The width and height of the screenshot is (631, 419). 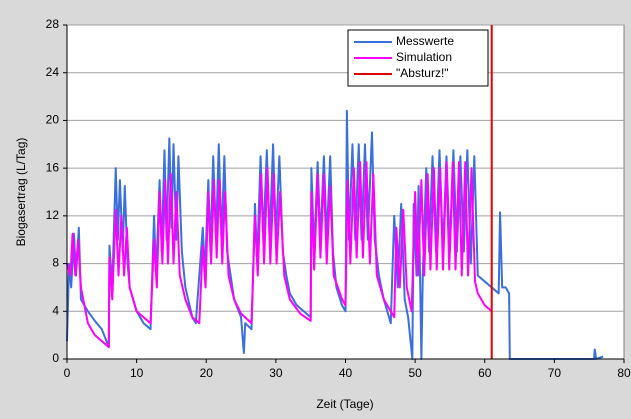 What do you see at coordinates (55, 263) in the screenshot?
I see `y-tick-label: 8` at bounding box center [55, 263].